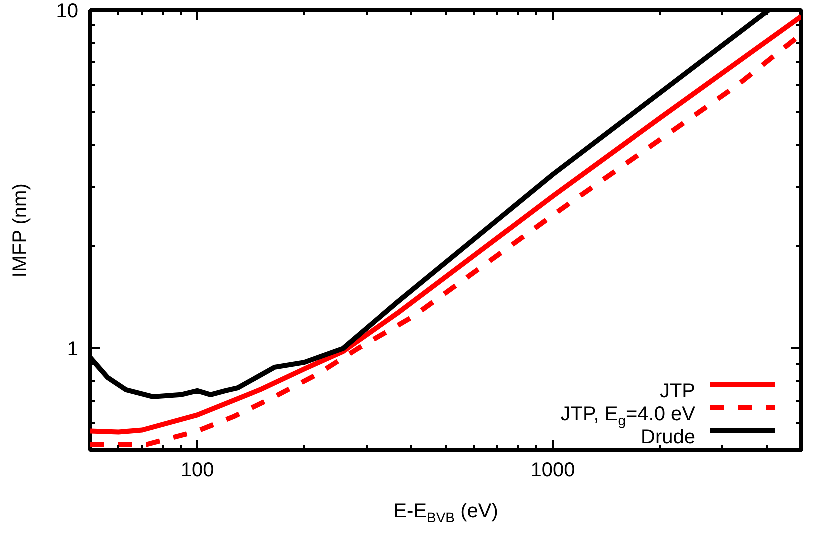 The image size is (814, 549). Describe the element at coordinates (678, 391) in the screenshot. I see `legend-label: JTP` at that location.